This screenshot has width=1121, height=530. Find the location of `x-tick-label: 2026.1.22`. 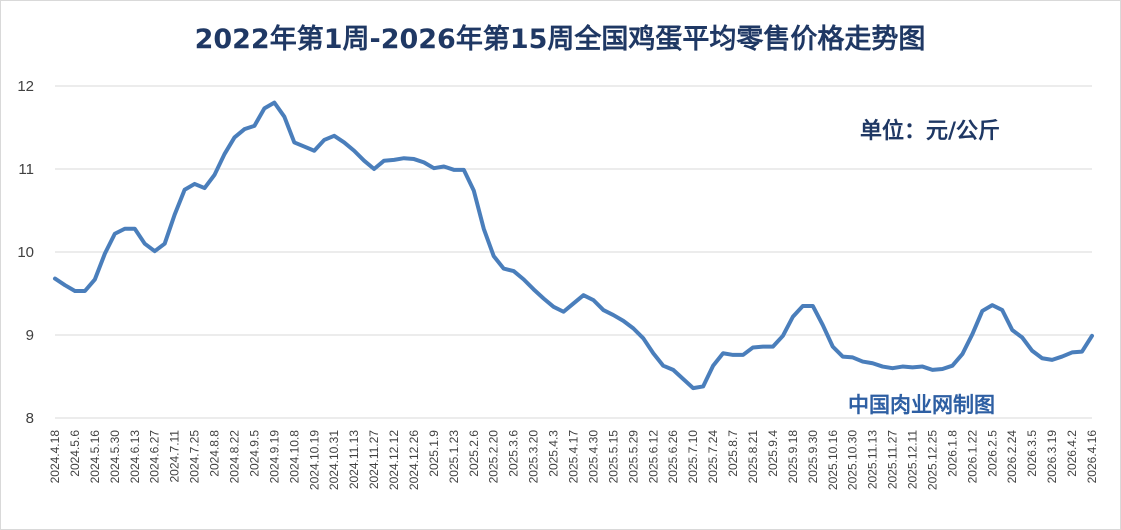

x-tick-label: 2026.1.22 is located at coordinates (972, 457).